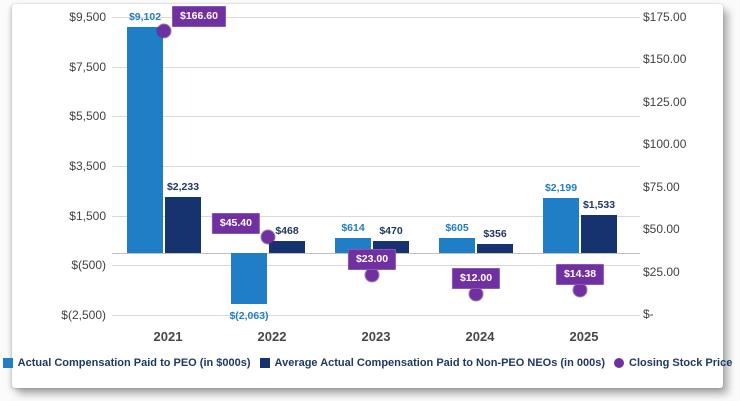 This screenshot has width=740, height=401. I want to click on bar-neo-2024, so click(495, 248).